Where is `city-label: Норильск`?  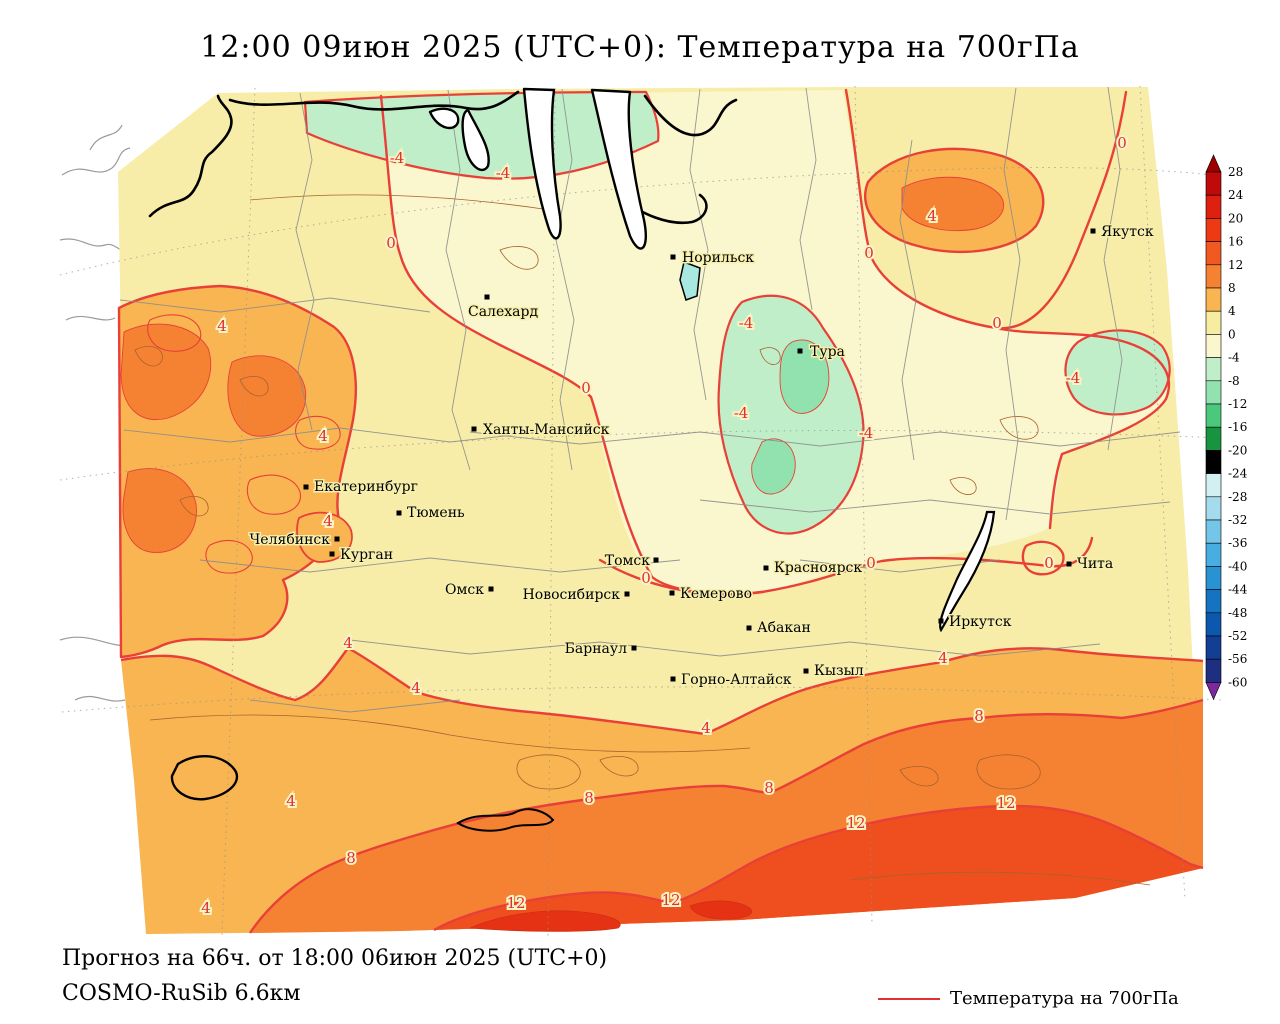
city-label: Норильск is located at coordinates (718, 258).